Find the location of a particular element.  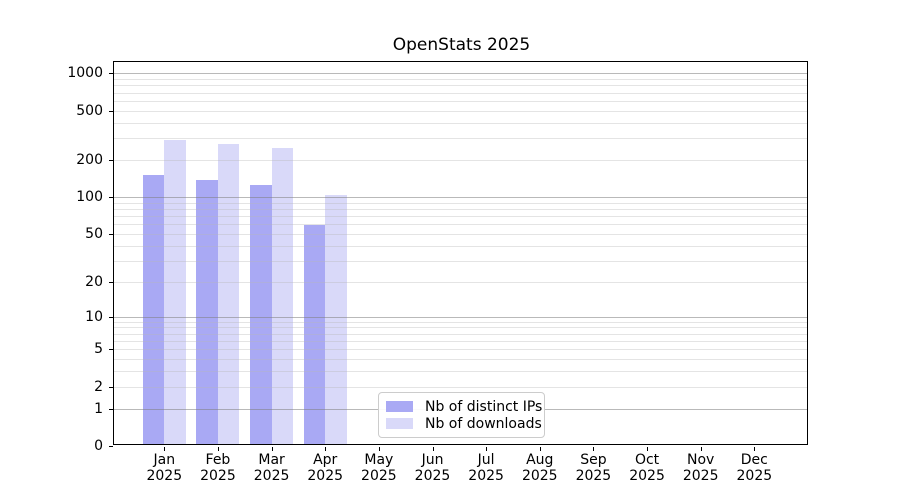

ytick-label-2: 2 is located at coordinates (98, 386).